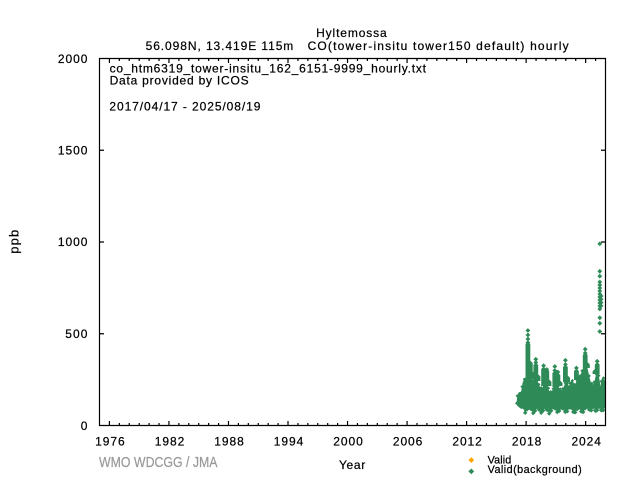 The height and width of the screenshot is (480, 640). What do you see at coordinates (73, 151) in the screenshot?
I see `svg-text: 1500` at bounding box center [73, 151].